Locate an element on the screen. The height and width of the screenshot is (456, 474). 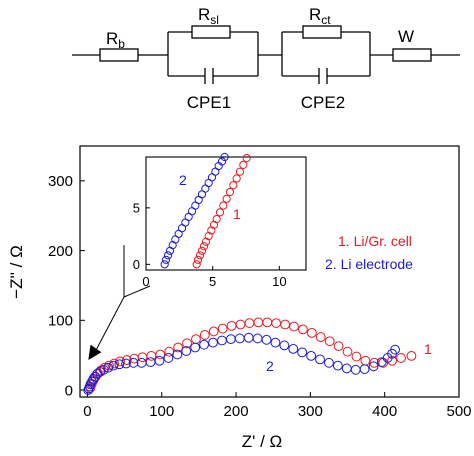
inset-series is located at coordinates (205, 210).